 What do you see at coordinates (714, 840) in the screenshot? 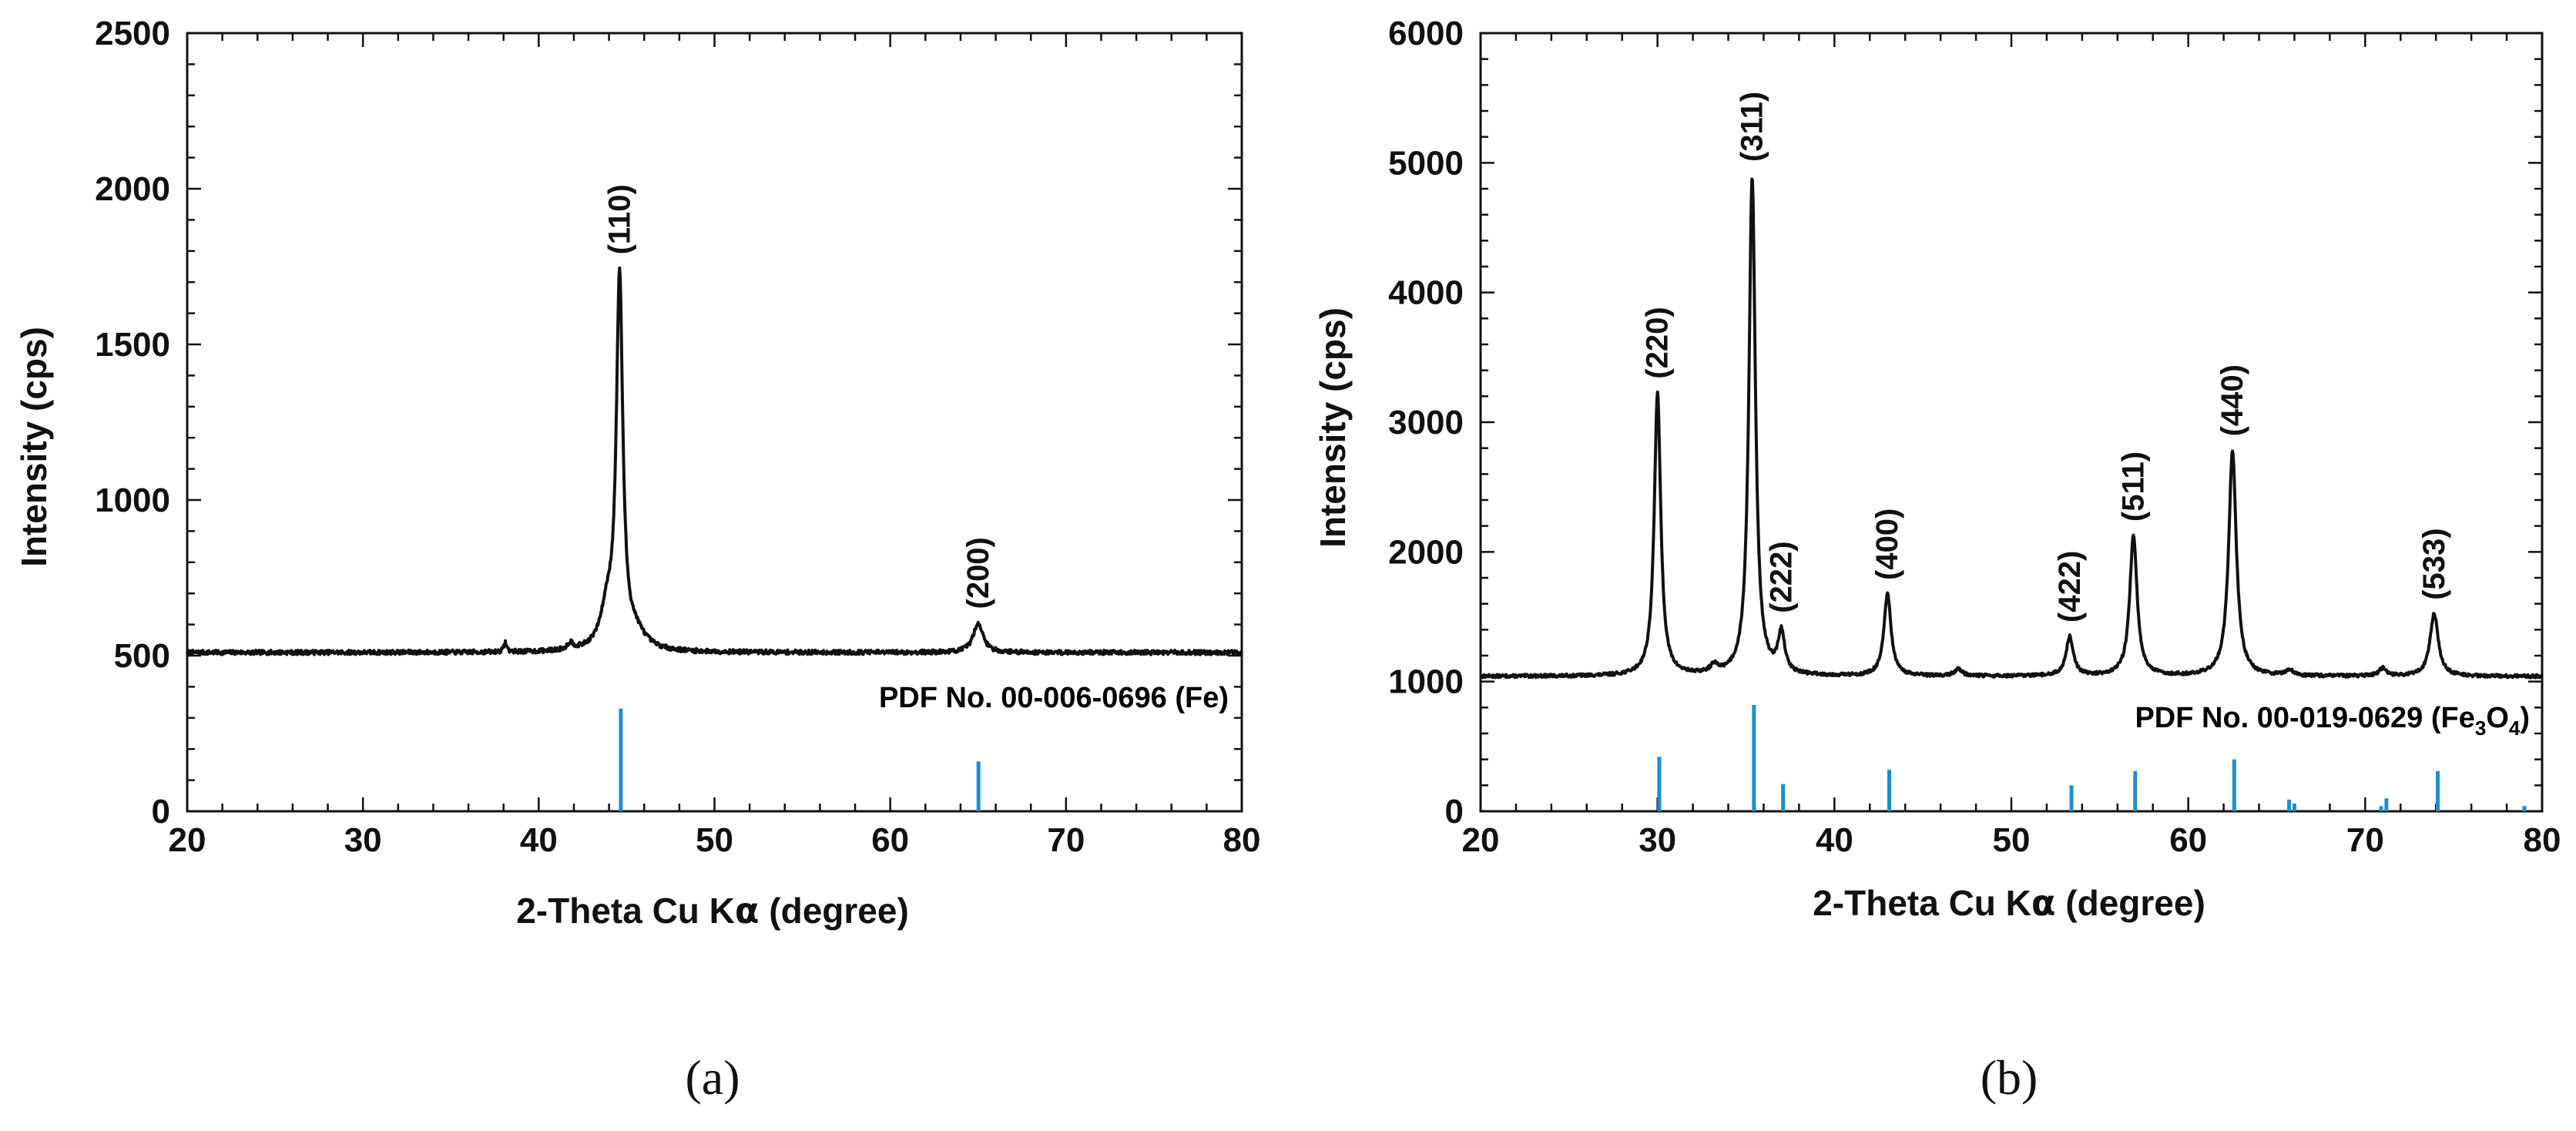
I see `panel-a-x-tick-label: 50` at bounding box center [714, 840].